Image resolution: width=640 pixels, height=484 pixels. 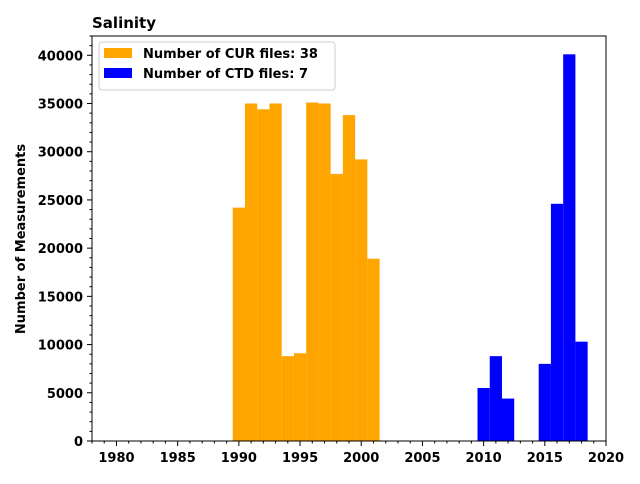 What do you see at coordinates (484, 458) in the screenshot?
I see `x-tick-label: 2010` at bounding box center [484, 458].